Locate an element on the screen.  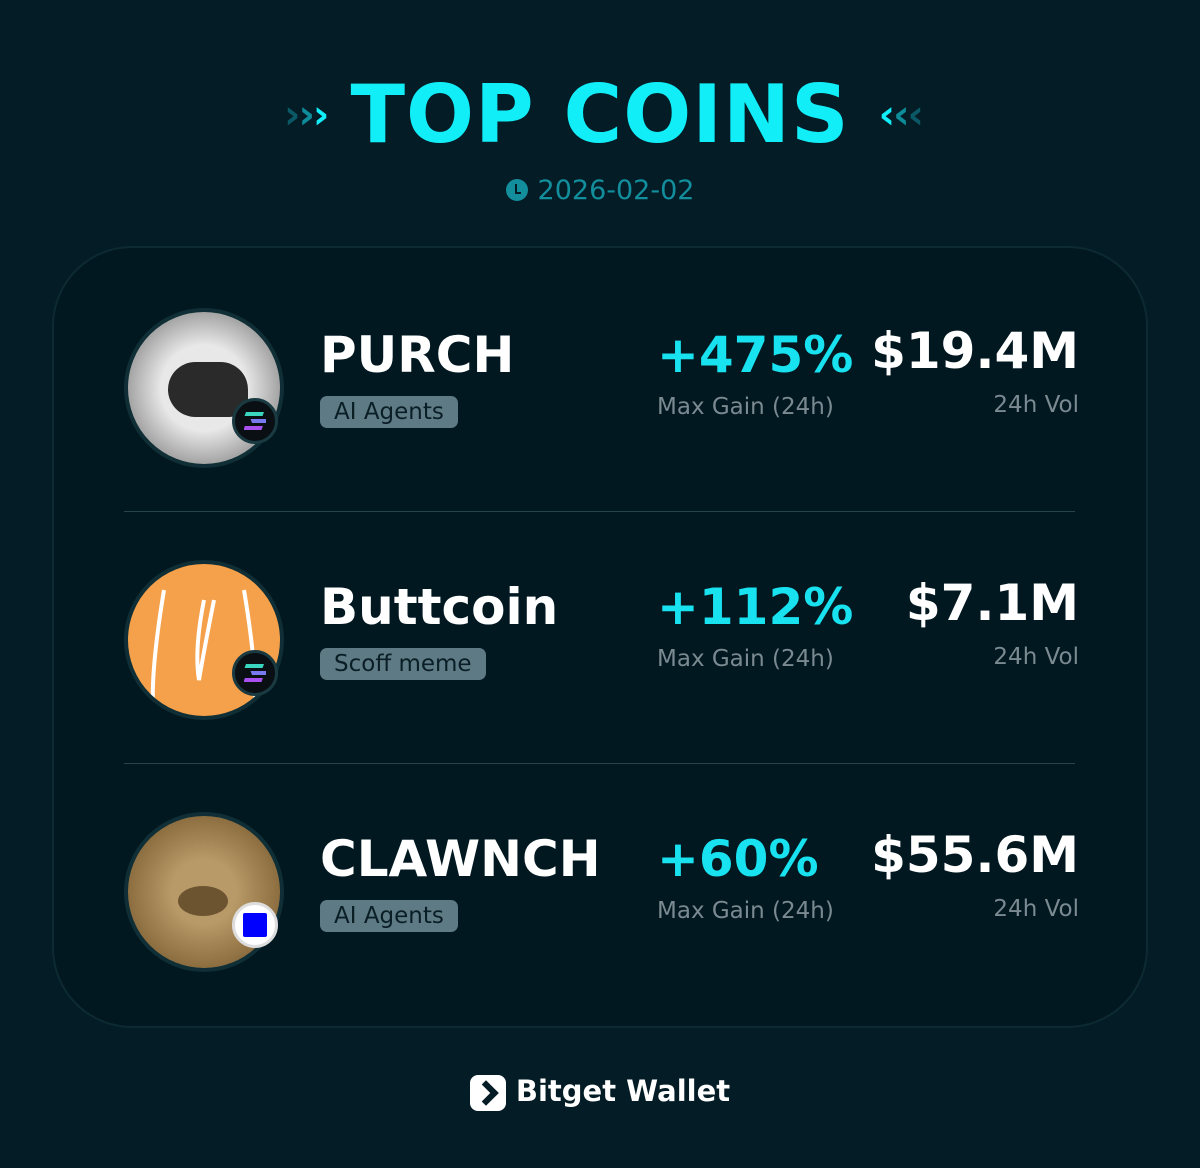
coin-name: CLAWNCH is located at coordinates (460, 859).